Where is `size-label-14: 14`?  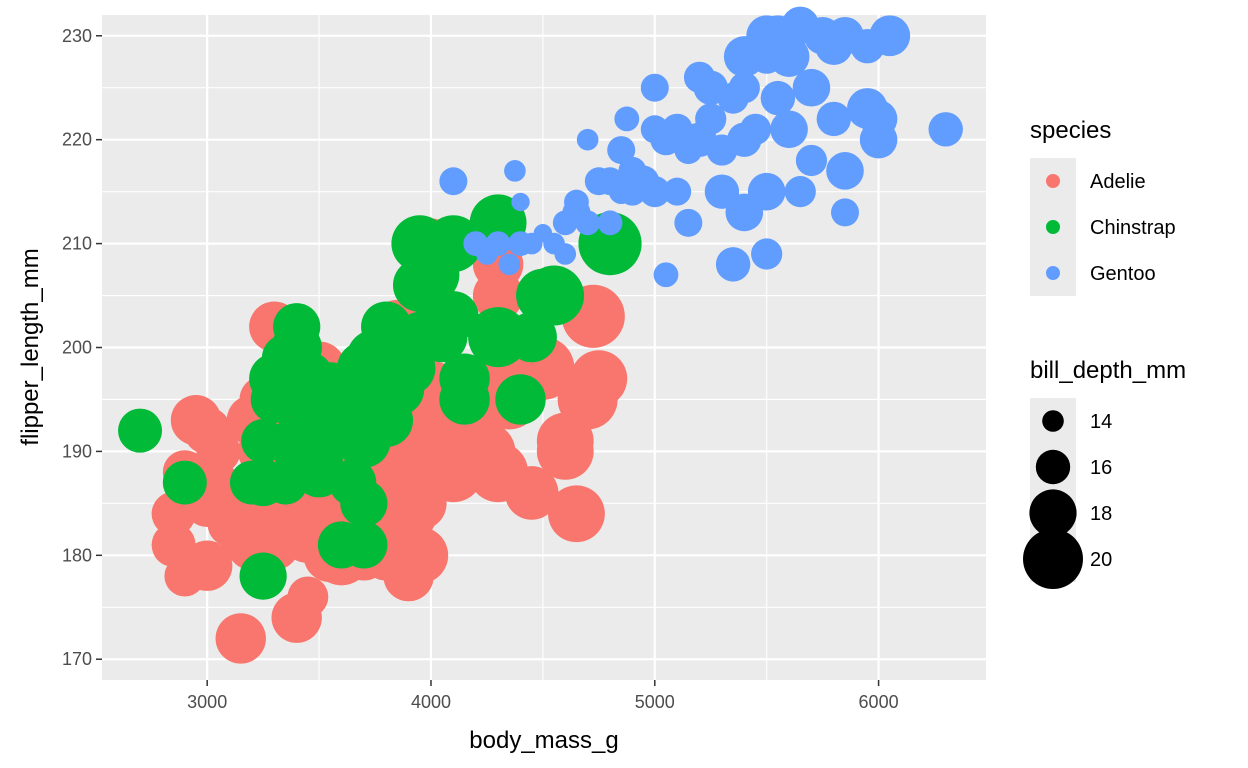
size-label-14: 14 is located at coordinates (1101, 422).